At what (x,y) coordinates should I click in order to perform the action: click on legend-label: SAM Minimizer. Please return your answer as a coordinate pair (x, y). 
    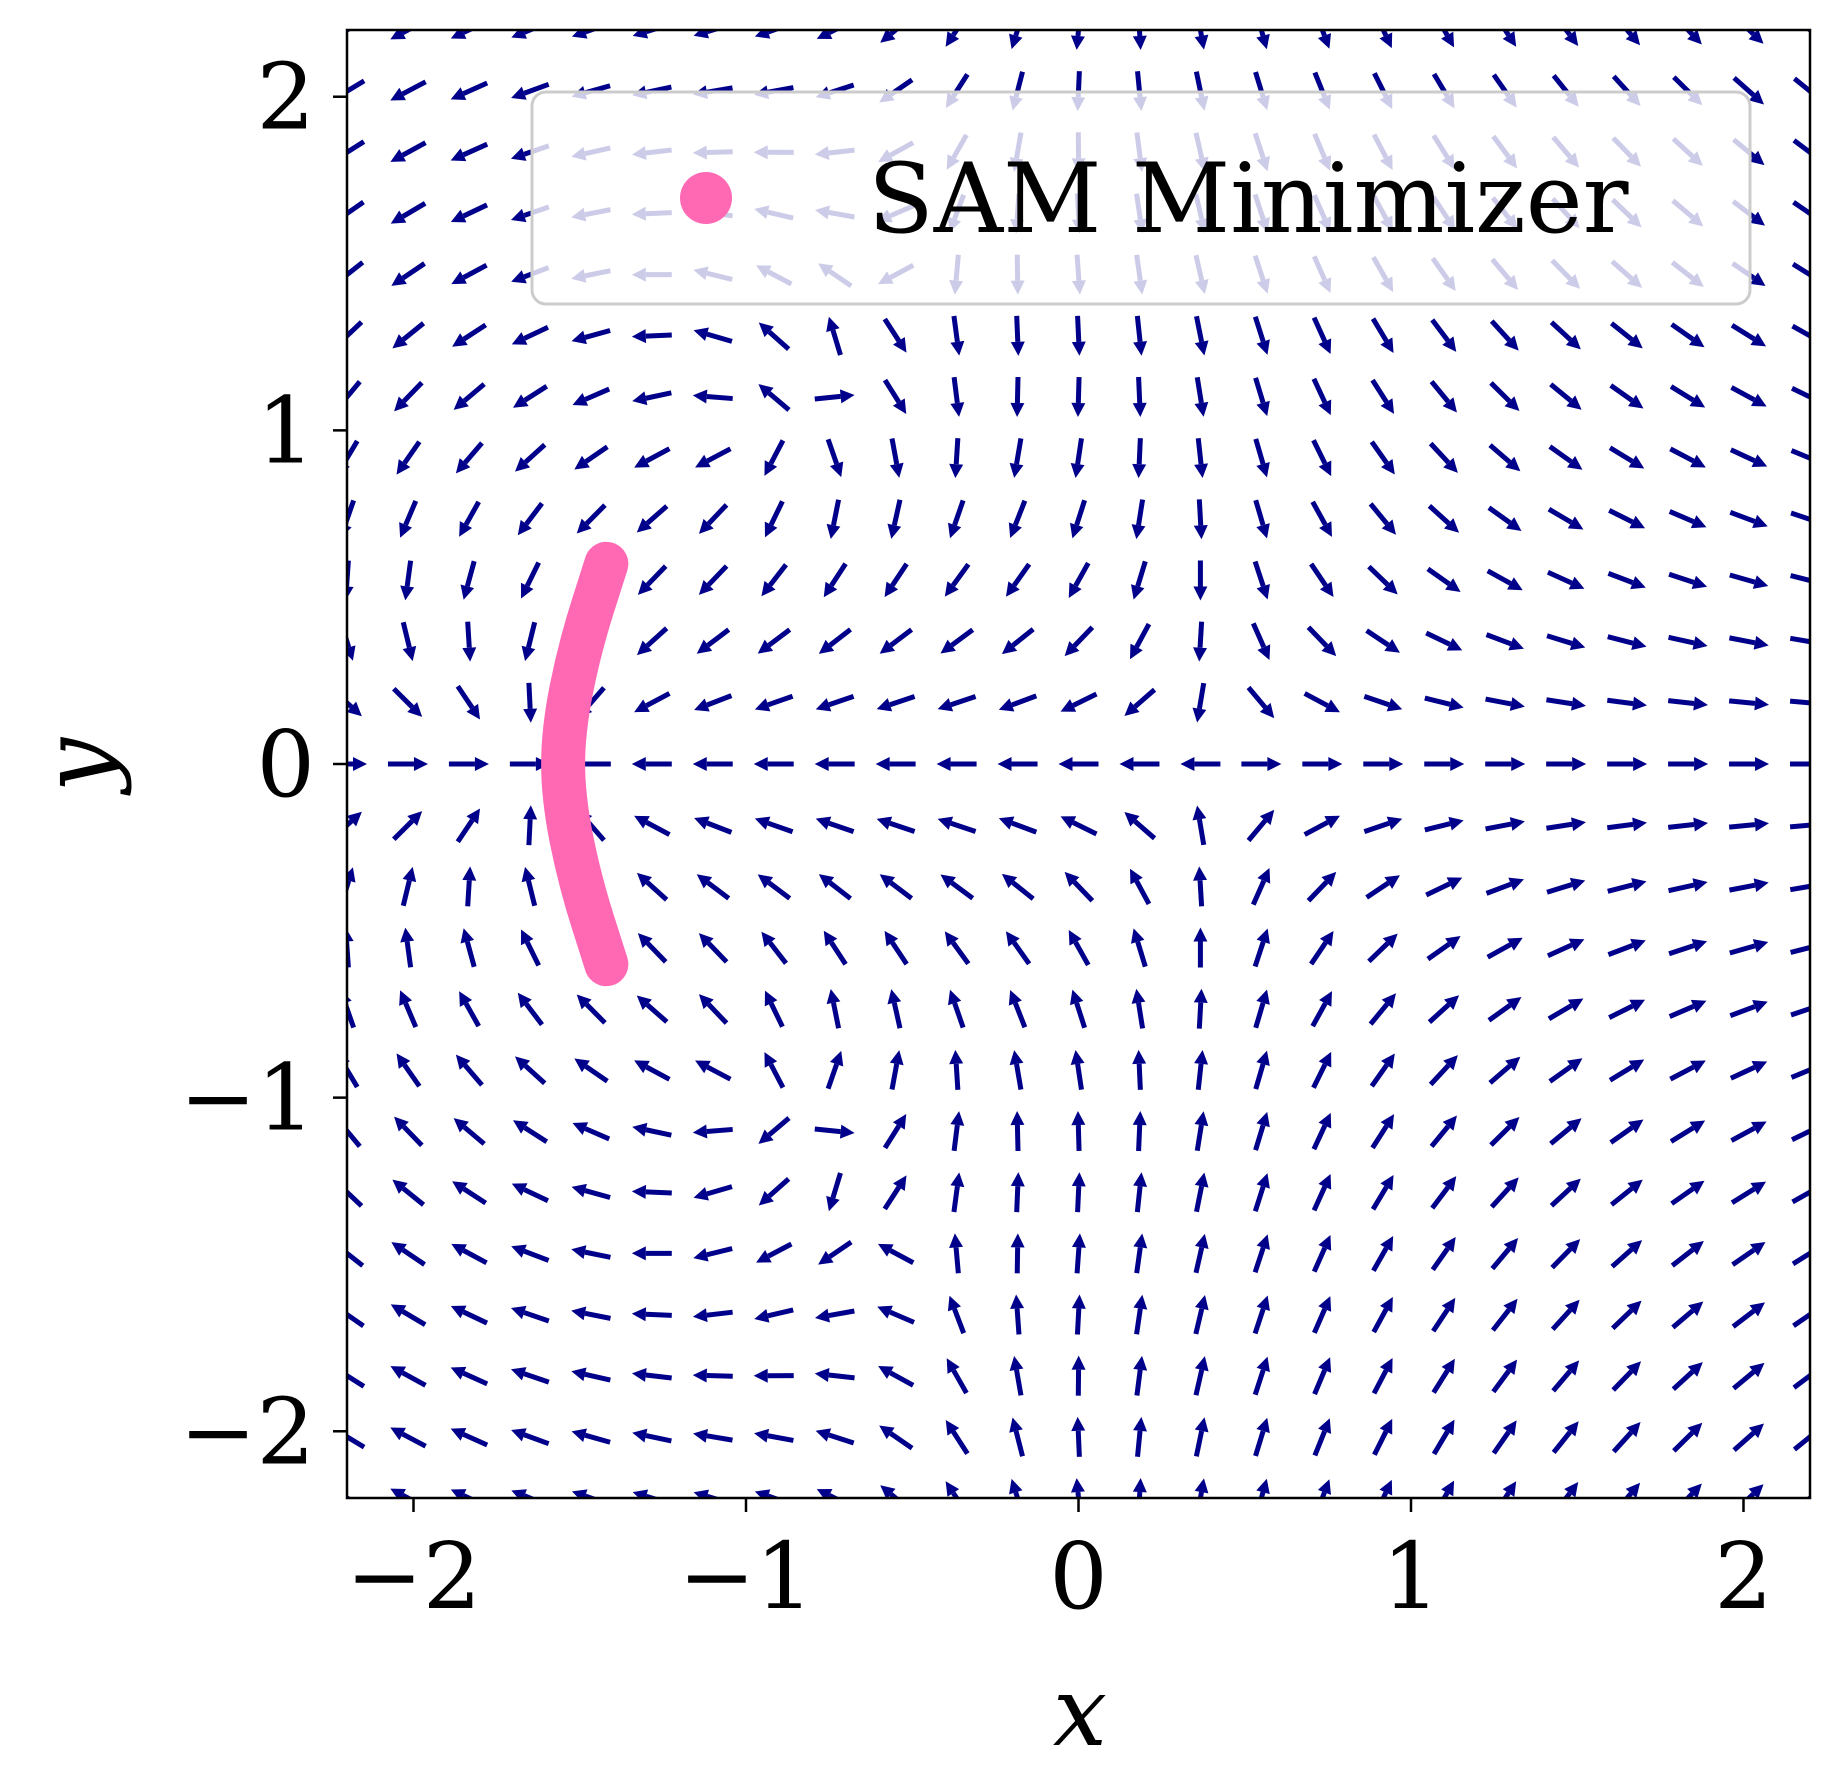
    Looking at the image, I should click on (1248, 199).